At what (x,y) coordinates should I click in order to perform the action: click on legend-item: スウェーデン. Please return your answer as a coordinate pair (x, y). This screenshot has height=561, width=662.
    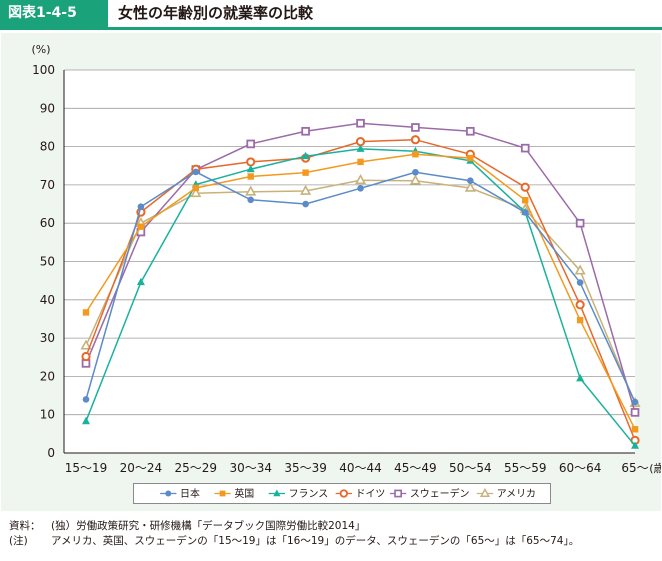
    Looking at the image, I should click on (429, 493).